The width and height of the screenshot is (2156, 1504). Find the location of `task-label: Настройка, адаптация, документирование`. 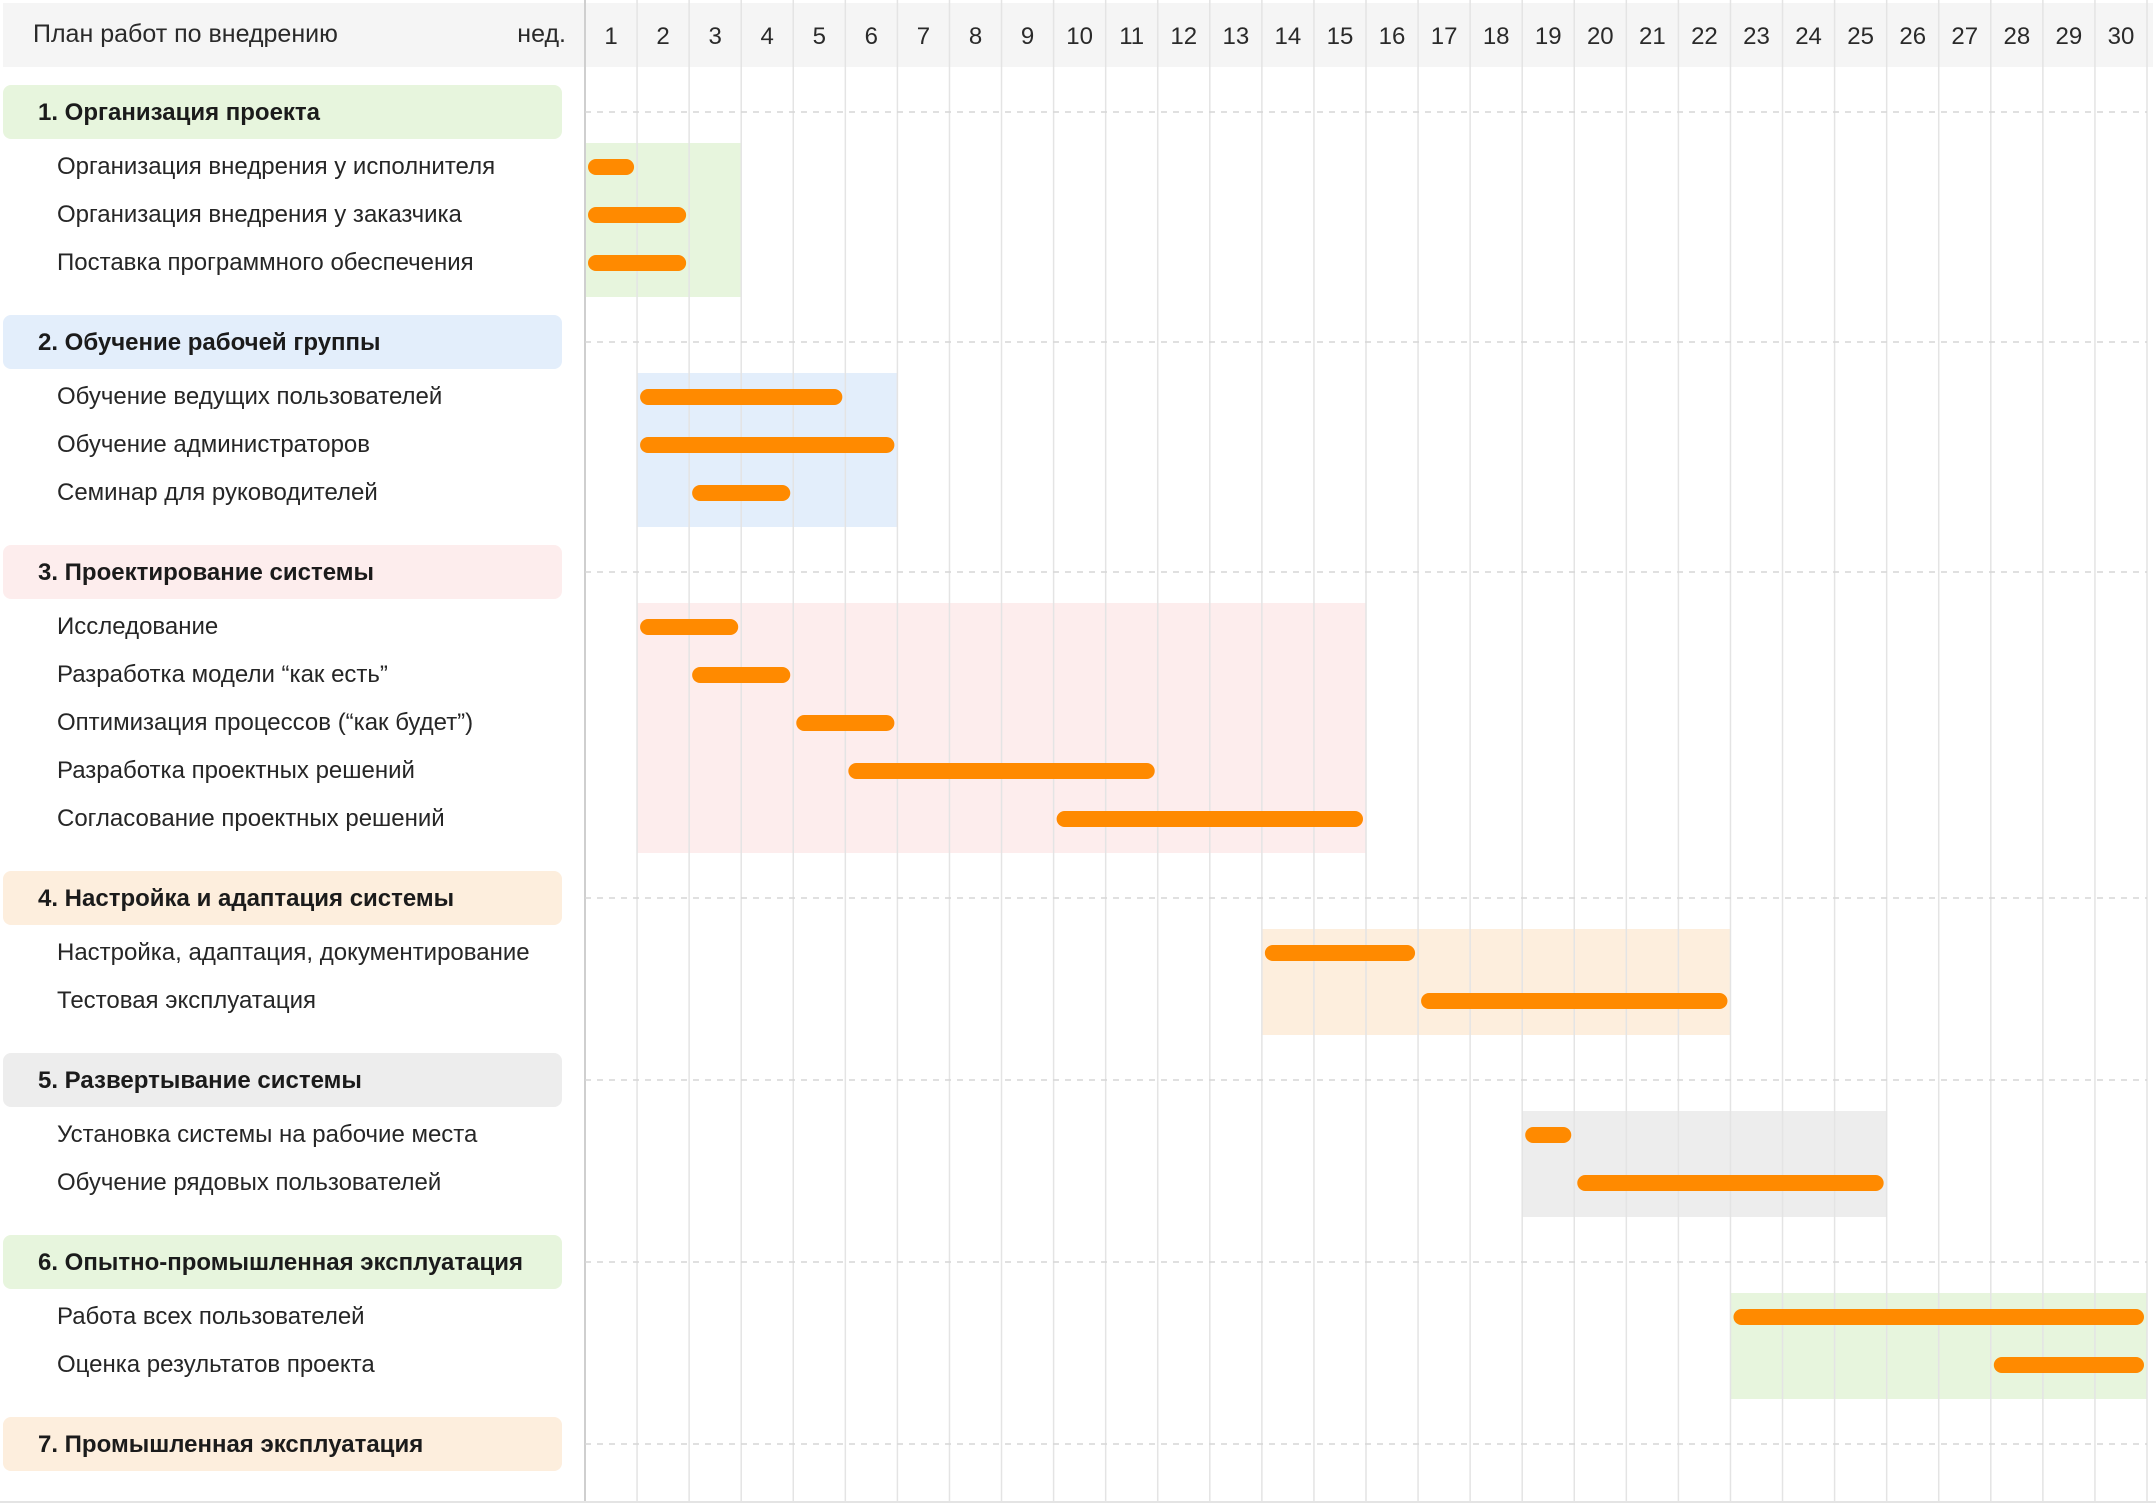

task-label: Настройка, адаптация, документирование is located at coordinates (293, 952).